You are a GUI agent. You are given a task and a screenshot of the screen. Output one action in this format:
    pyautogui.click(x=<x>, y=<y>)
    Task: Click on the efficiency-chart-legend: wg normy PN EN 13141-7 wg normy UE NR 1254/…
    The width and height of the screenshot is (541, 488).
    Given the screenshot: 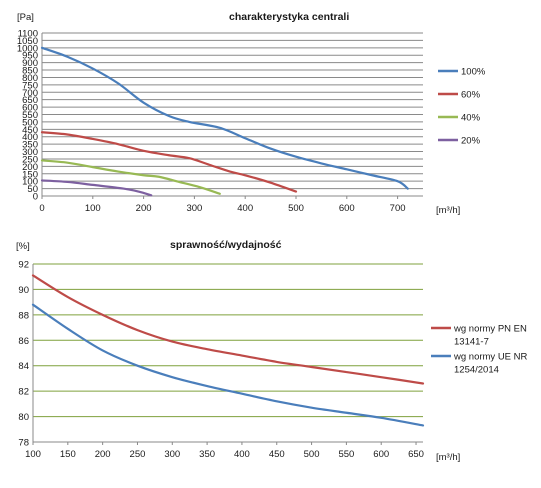 What is the action you would take?
    pyautogui.click(x=479, y=350)
    